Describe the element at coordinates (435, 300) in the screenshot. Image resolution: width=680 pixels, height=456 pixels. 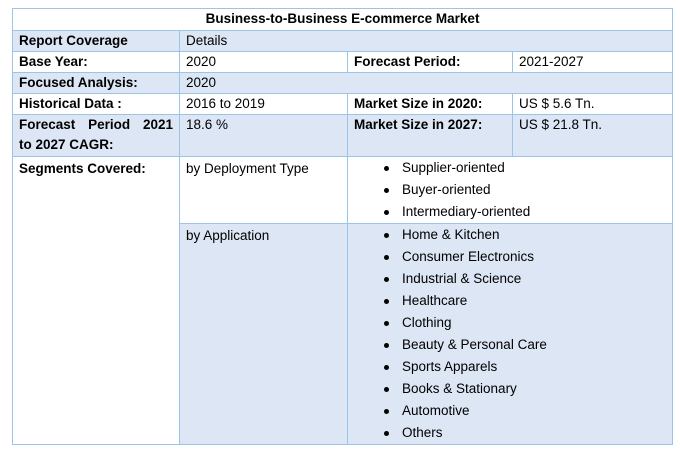
I see `list-item-text: Healthcare` at that location.